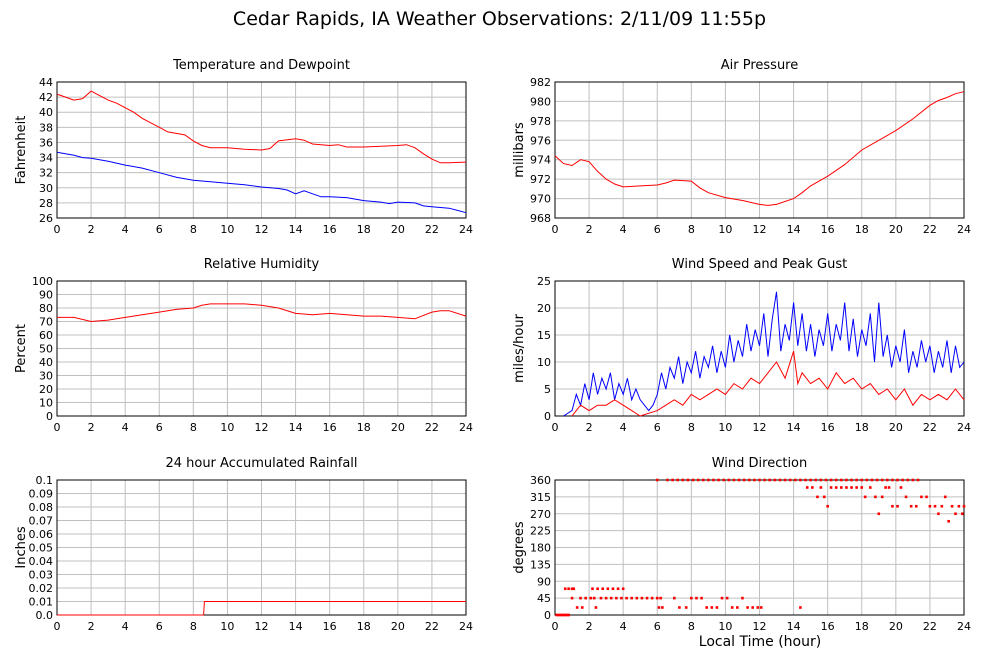  Describe the element at coordinates (46, 142) in the screenshot. I see `y-tick-label: 36` at that location.